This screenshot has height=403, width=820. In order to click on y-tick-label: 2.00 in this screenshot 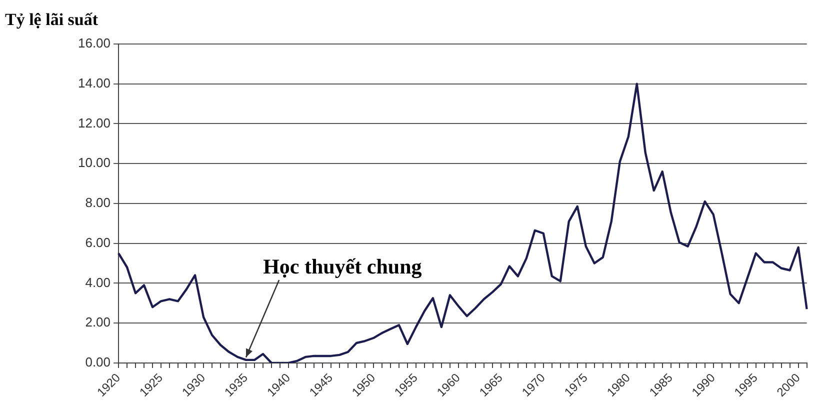, I will do `click(98, 322)`.